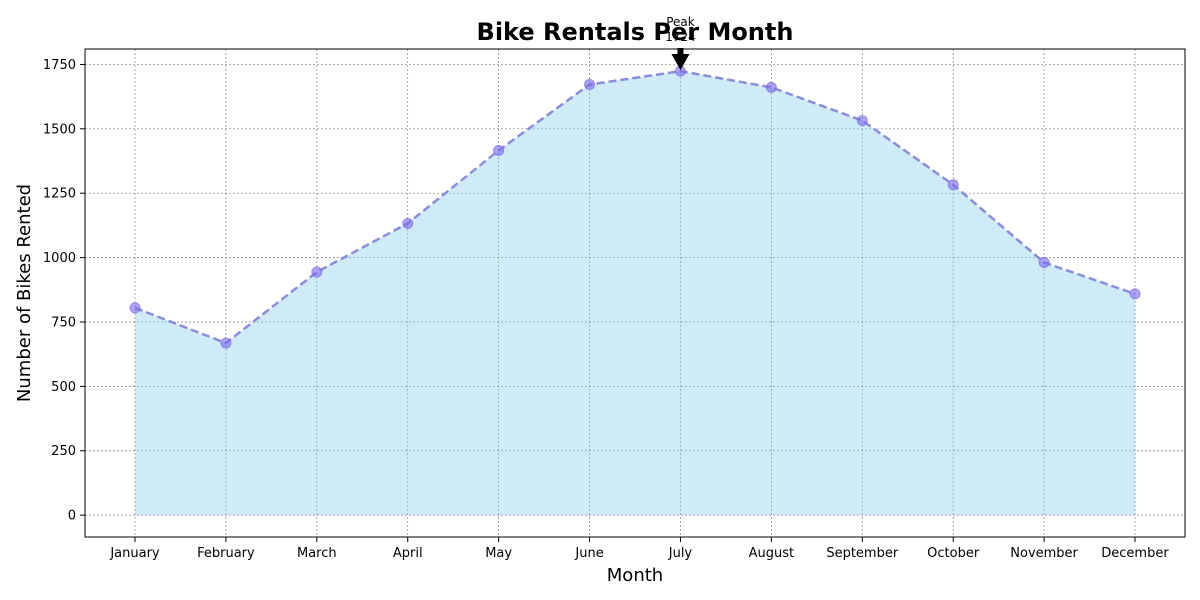  What do you see at coordinates (59, 129) in the screenshot?
I see `y-tick-label: 1500` at bounding box center [59, 129].